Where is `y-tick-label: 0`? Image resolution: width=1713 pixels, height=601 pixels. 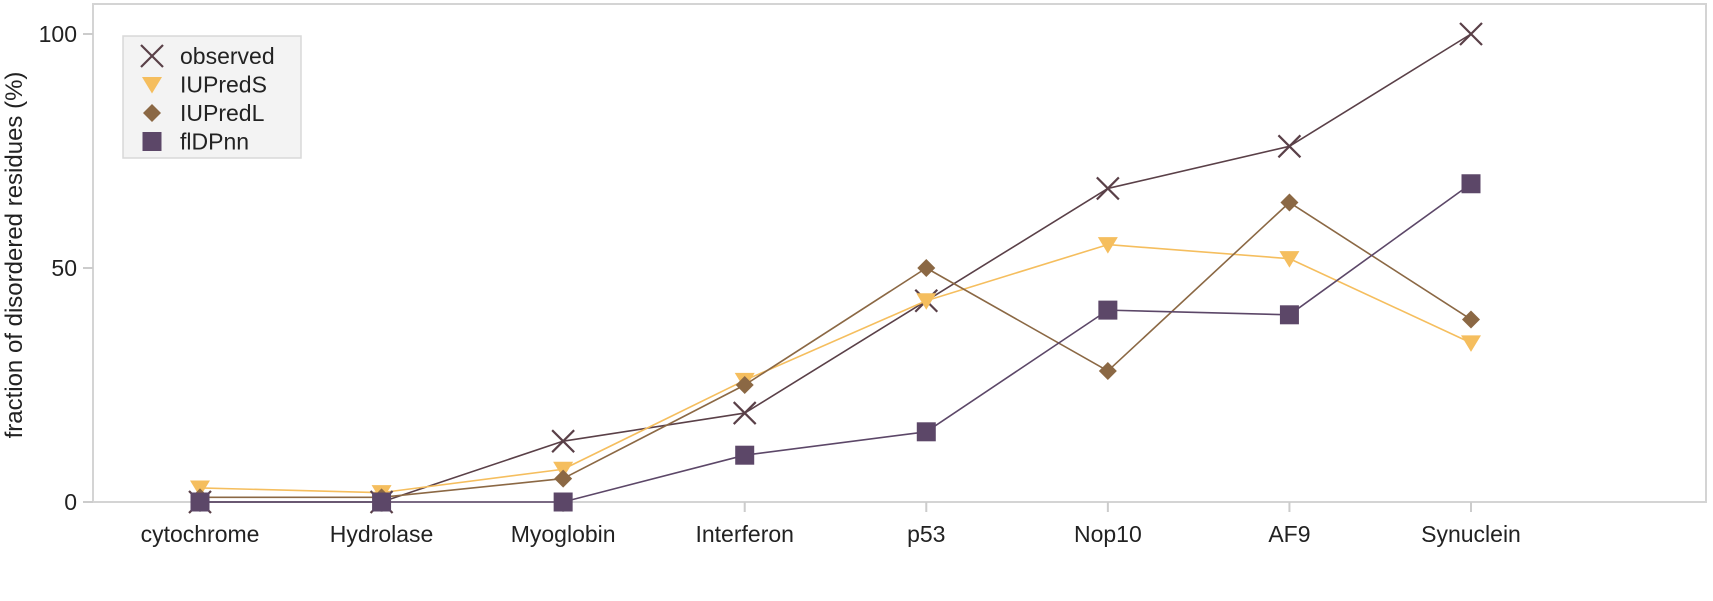
y-tick-label: 0 is located at coordinates (70, 502).